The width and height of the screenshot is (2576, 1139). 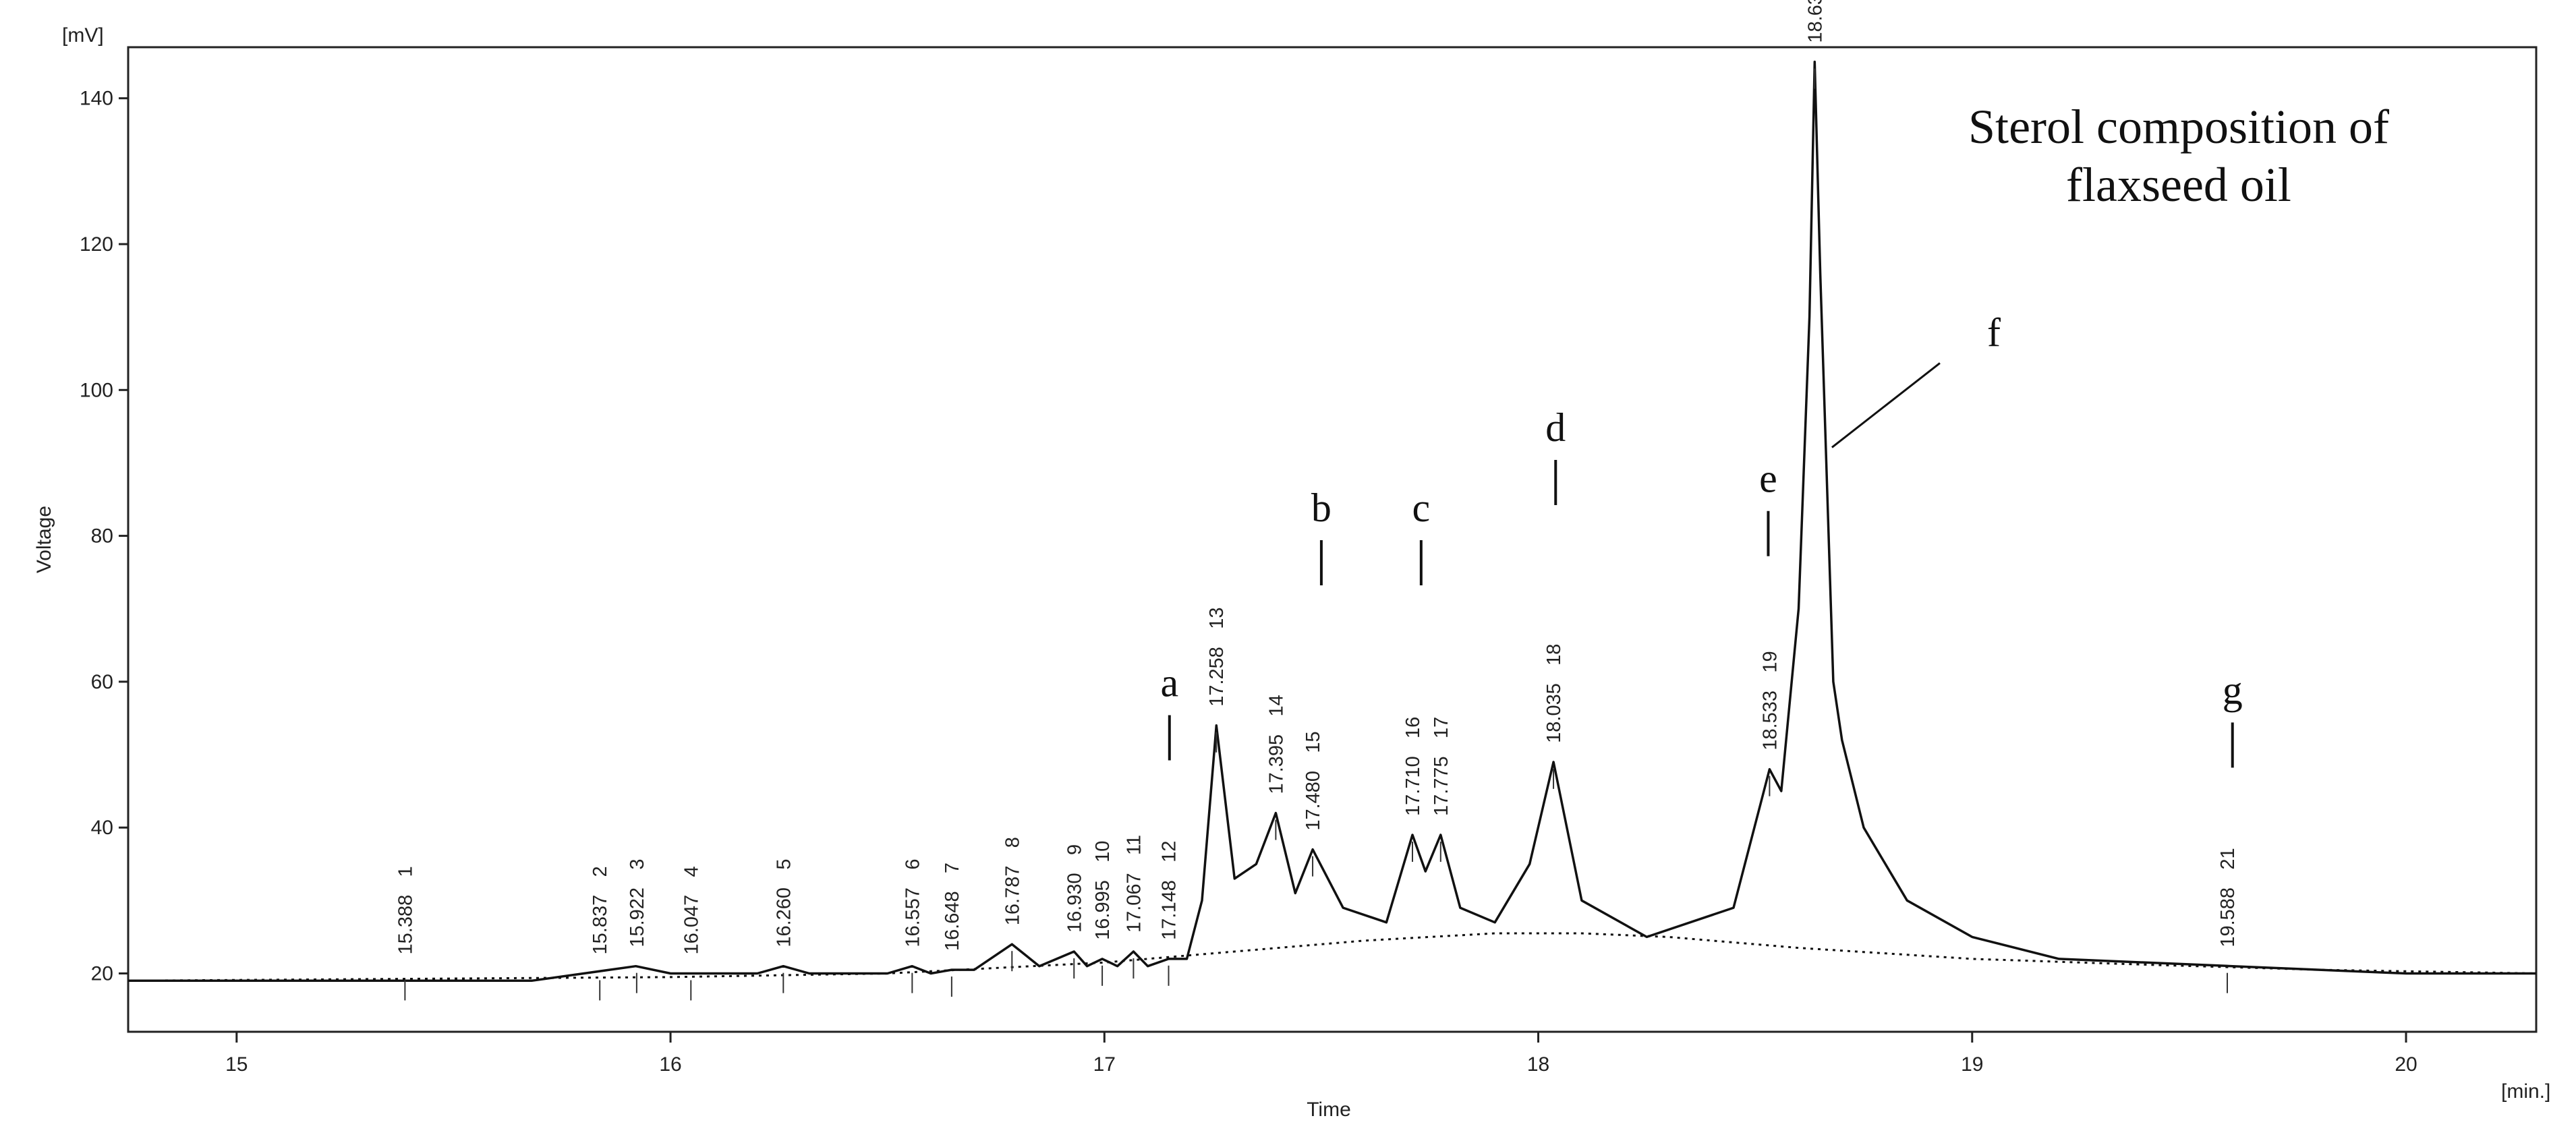 What do you see at coordinates (1134, 845) in the screenshot?
I see `peak-number-label: 11` at bounding box center [1134, 845].